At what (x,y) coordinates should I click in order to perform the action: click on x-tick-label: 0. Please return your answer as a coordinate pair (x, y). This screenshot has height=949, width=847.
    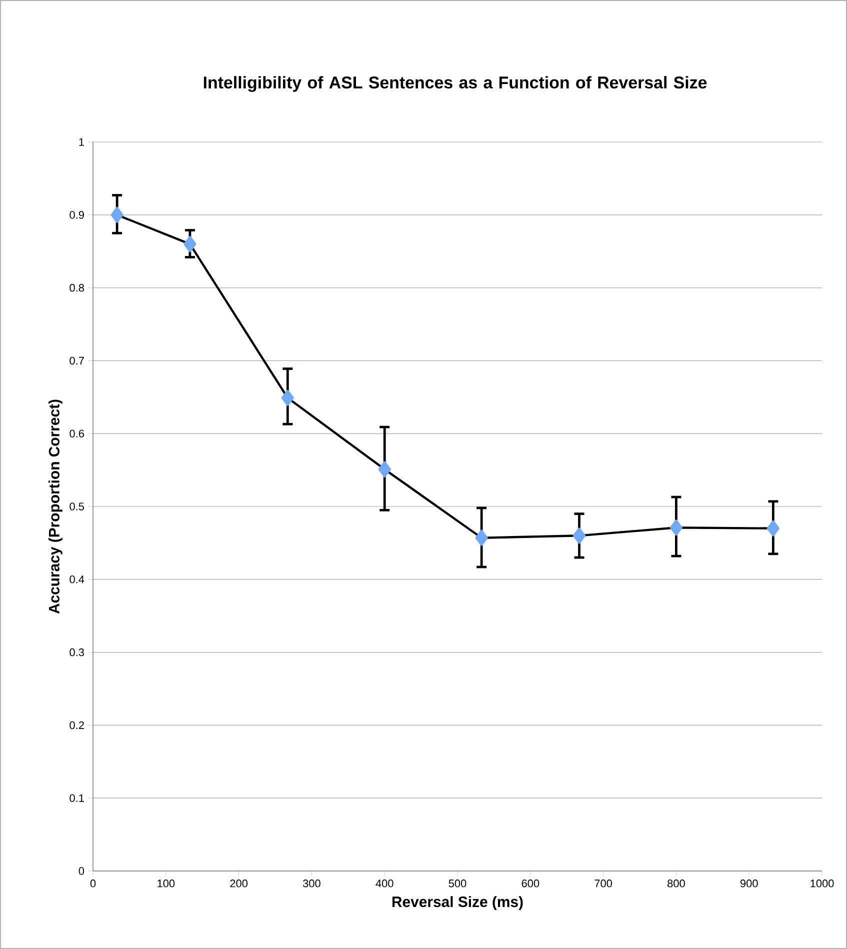
    Looking at the image, I should click on (93, 884).